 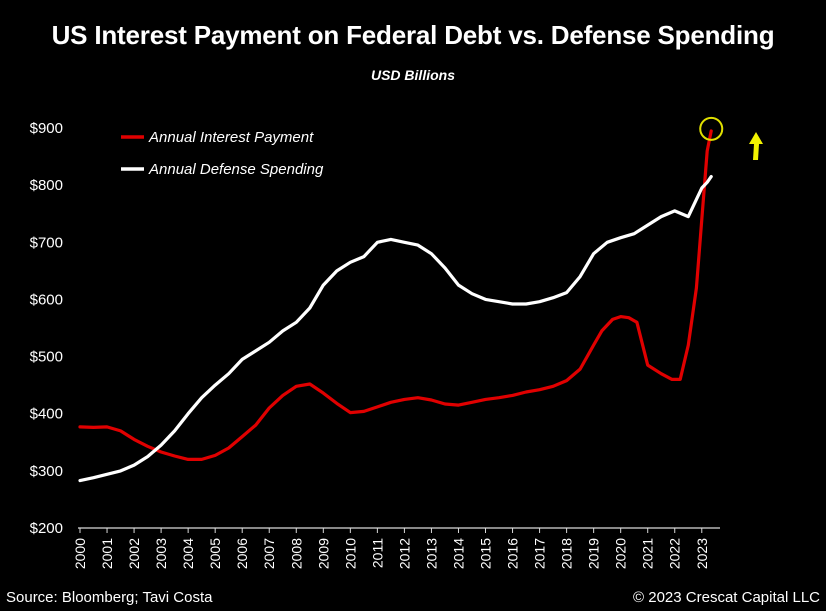 I want to click on x-tick-label: 2021, so click(x=648, y=553).